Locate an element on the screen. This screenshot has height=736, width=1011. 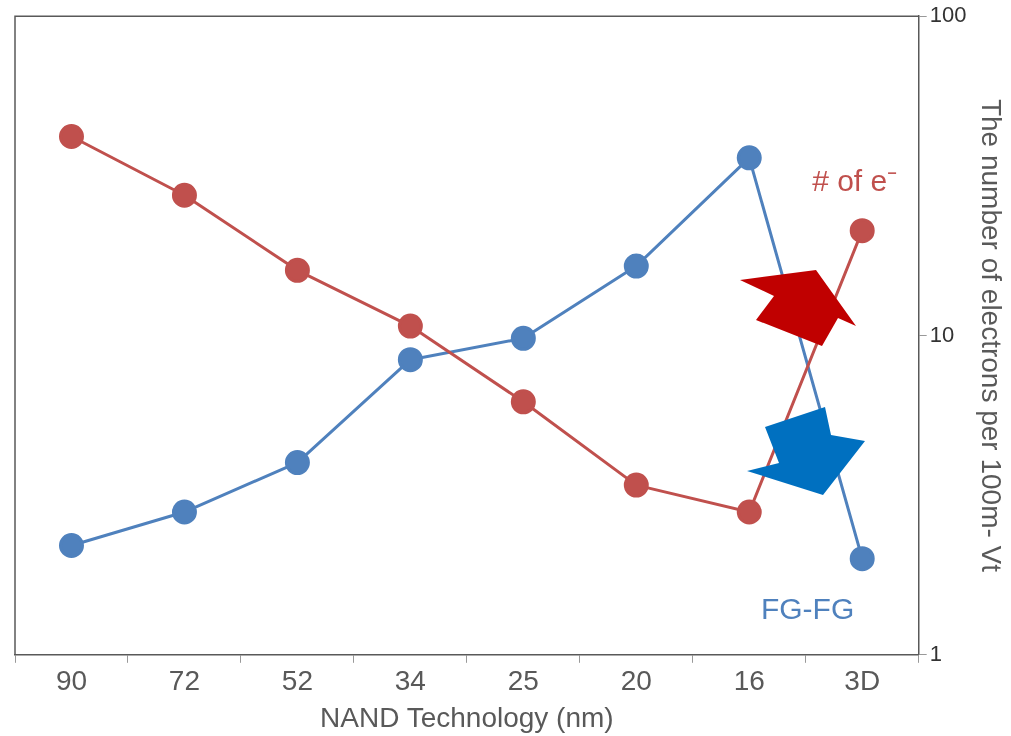
x-tick-label: 25 is located at coordinates (523, 681).